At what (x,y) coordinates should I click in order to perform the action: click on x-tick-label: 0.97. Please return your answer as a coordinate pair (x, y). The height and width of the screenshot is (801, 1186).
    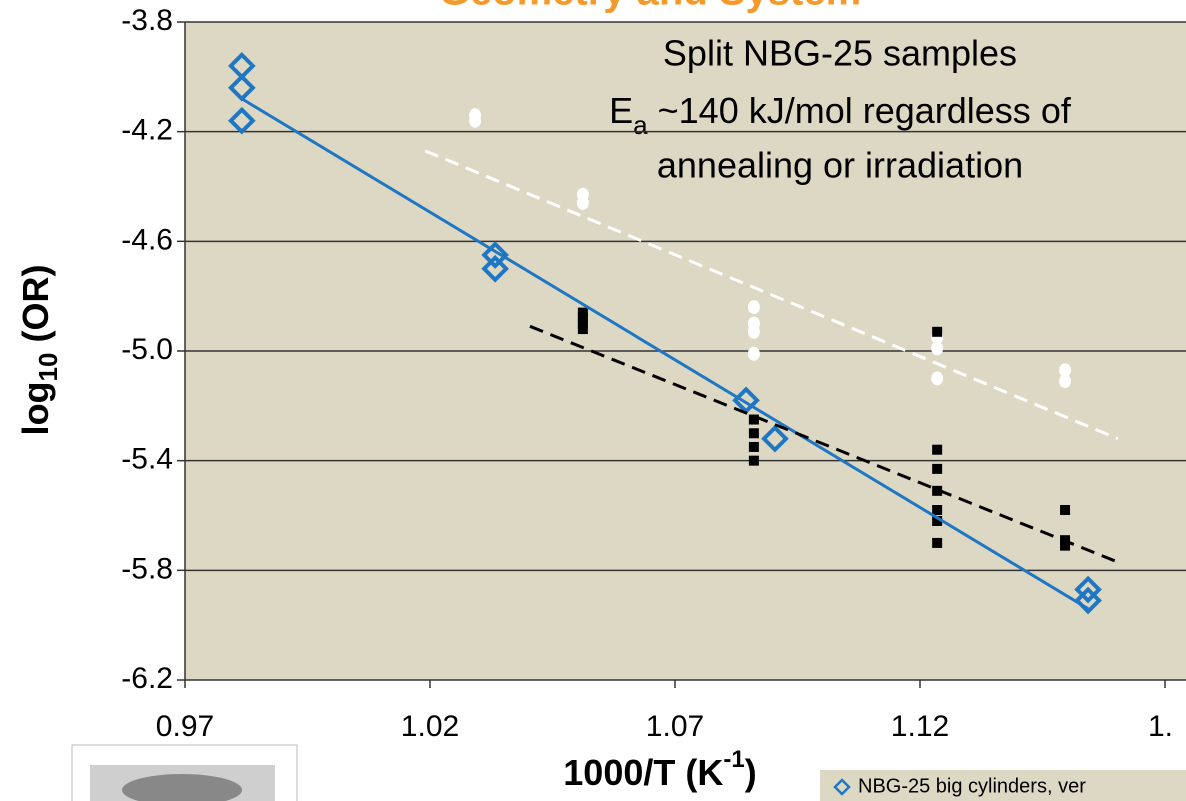
    Looking at the image, I should click on (185, 726).